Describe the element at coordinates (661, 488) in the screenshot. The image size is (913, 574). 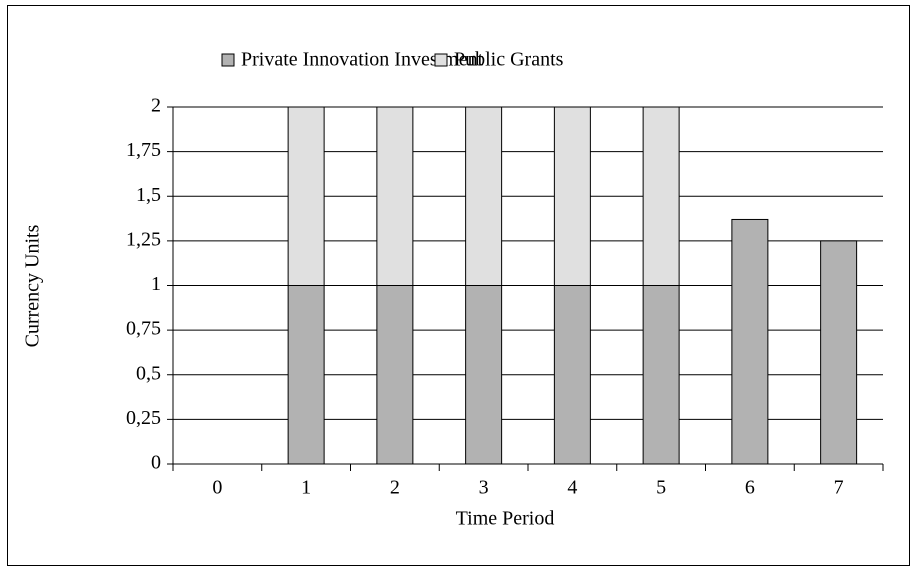
I see `x-tick-label: 5` at that location.